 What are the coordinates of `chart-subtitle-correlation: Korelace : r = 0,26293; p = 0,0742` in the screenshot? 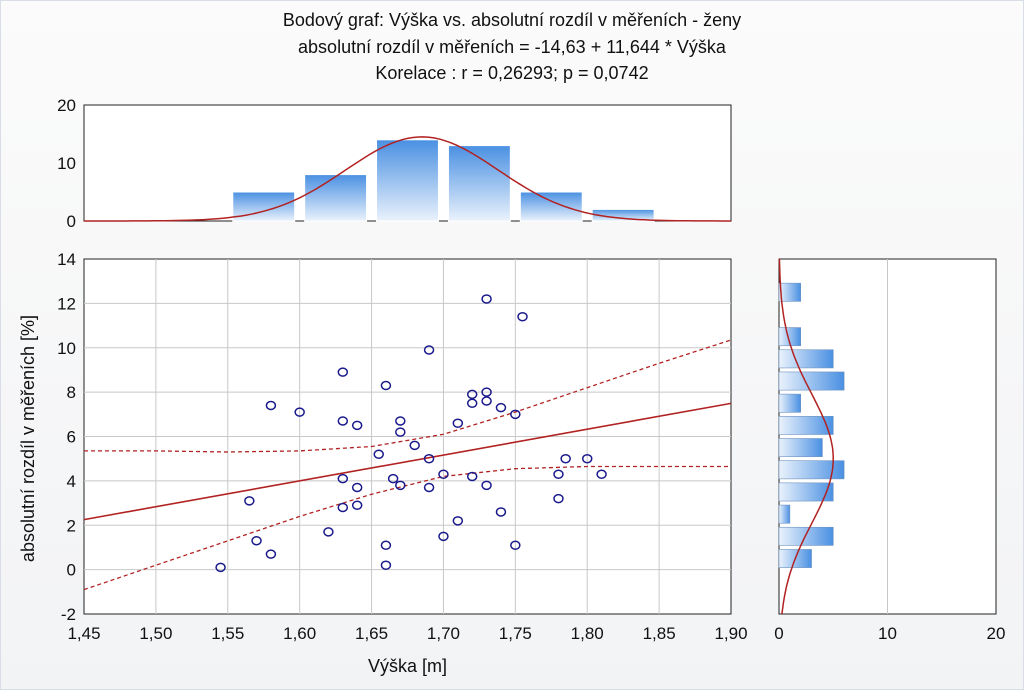 It's located at (512, 73).